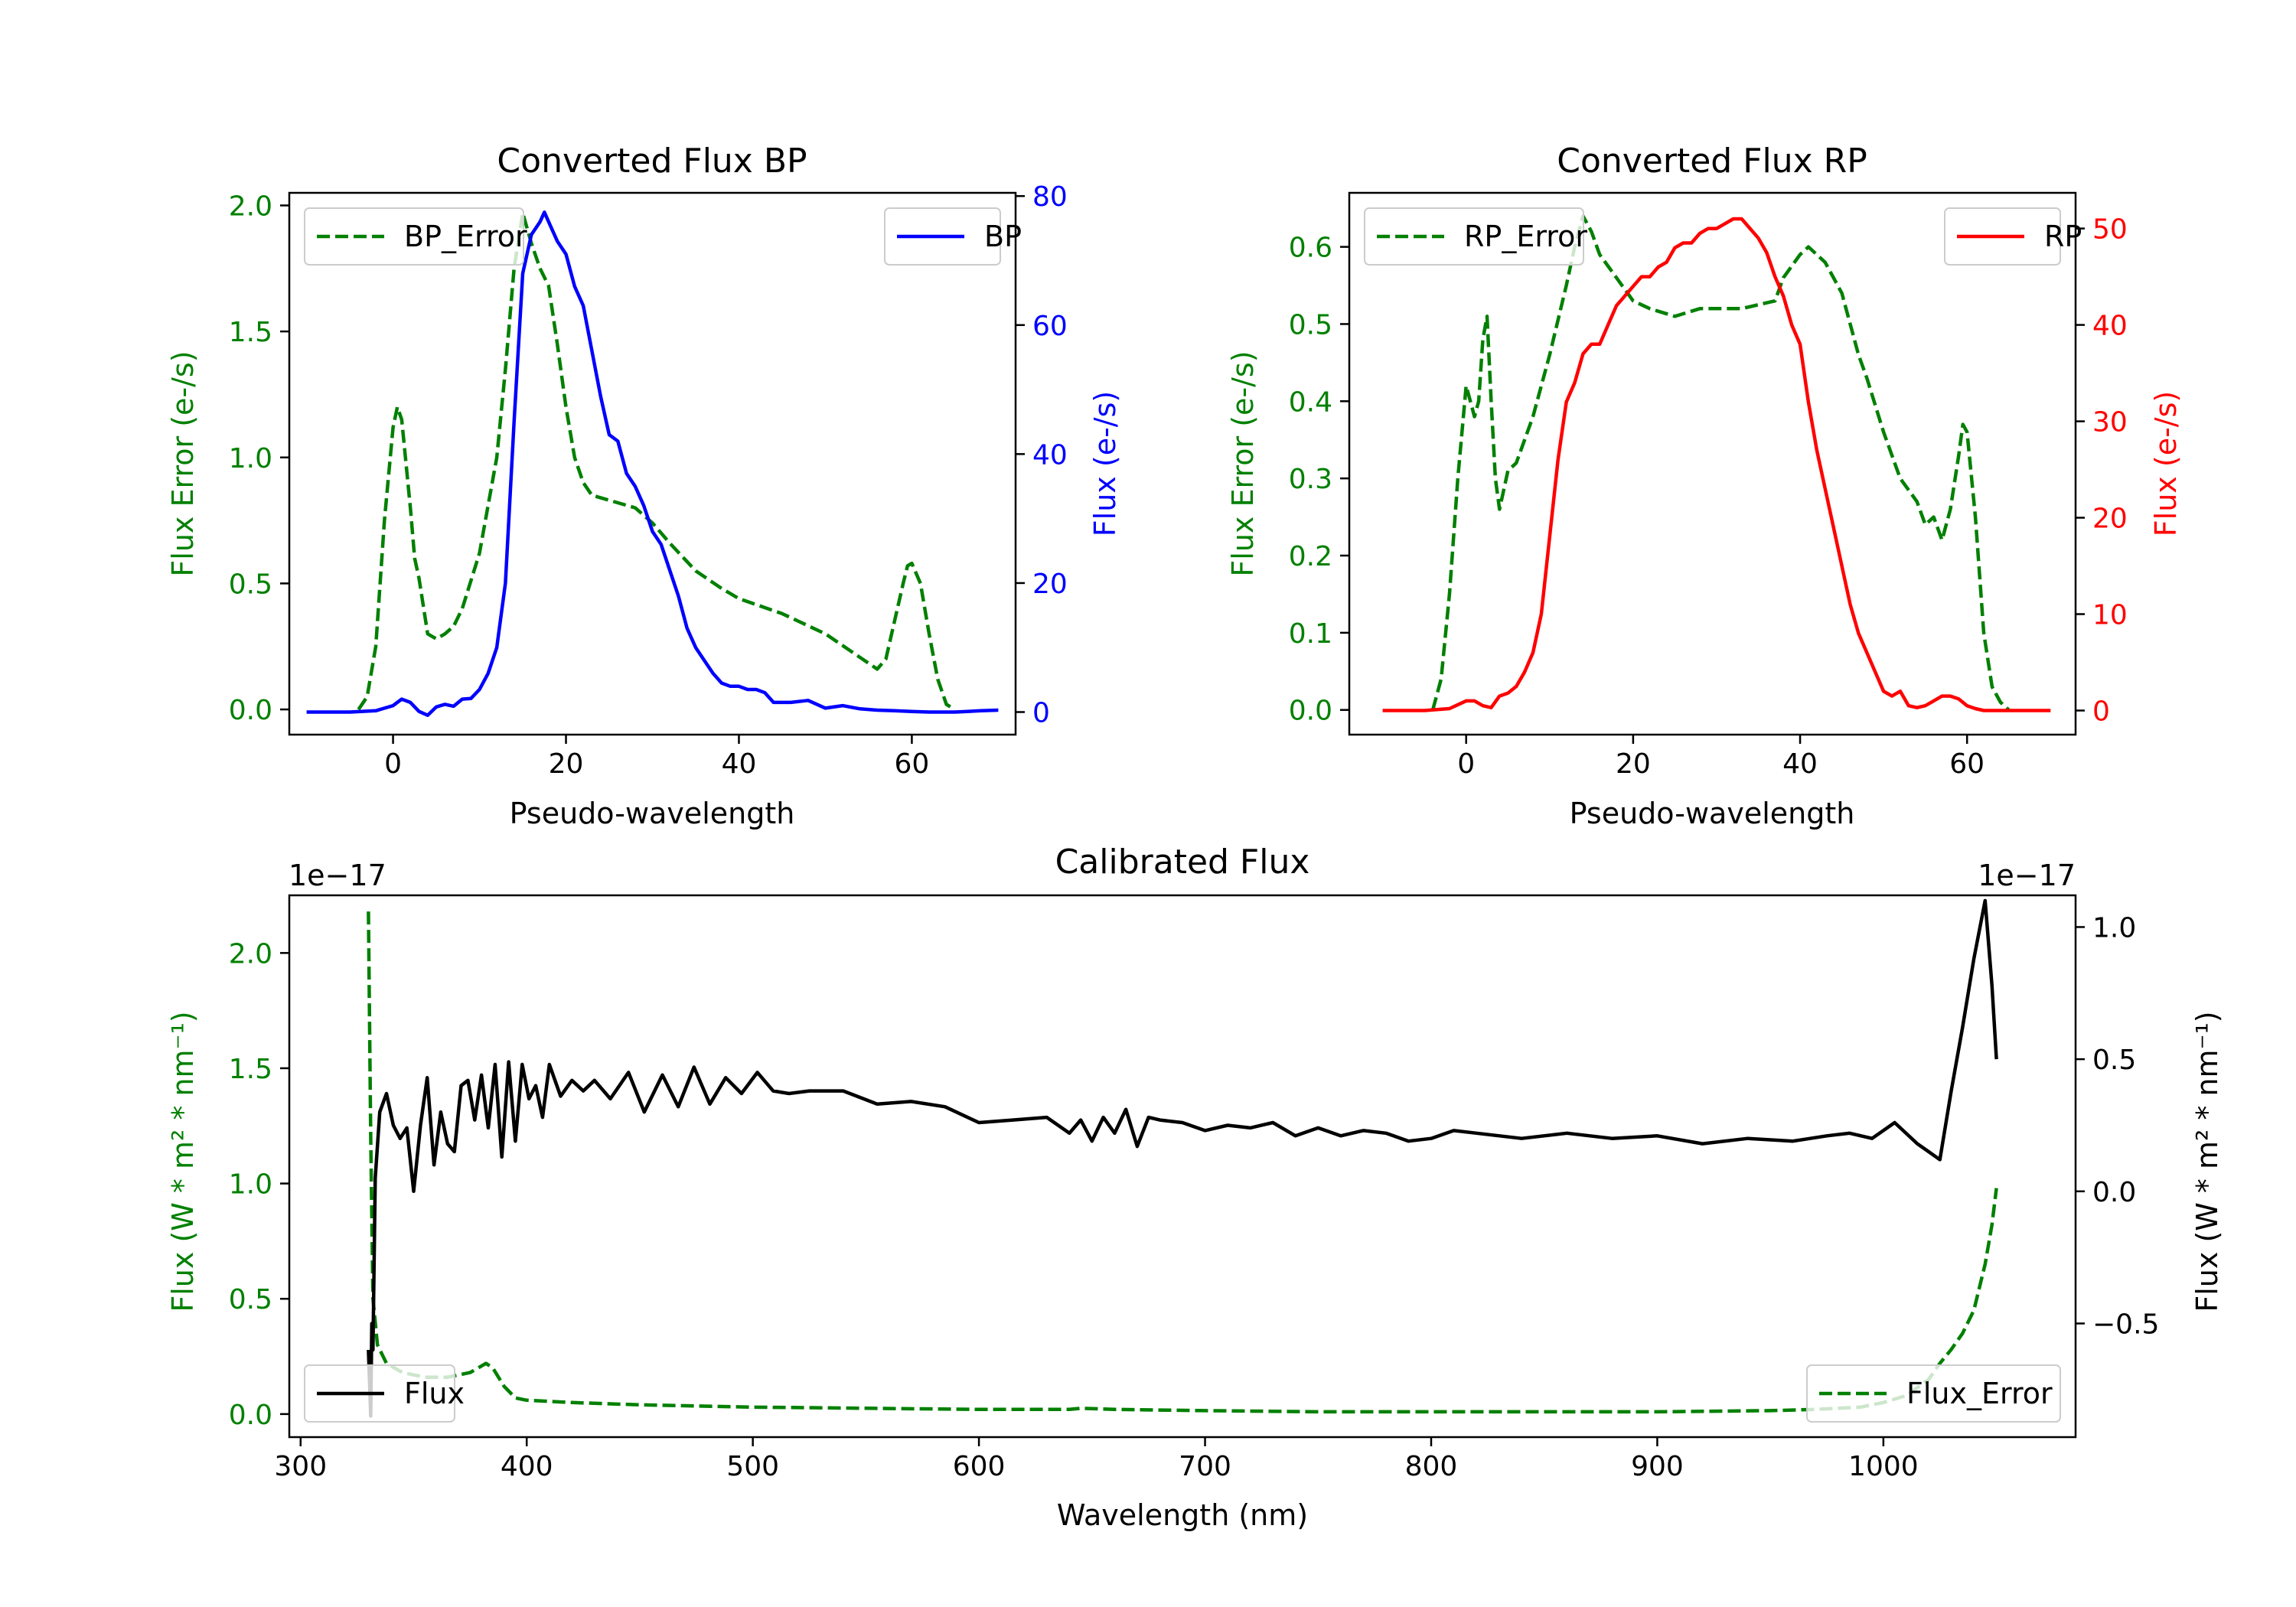  Describe the element at coordinates (1003, 237) in the screenshot. I see `legend-label: BP` at that location.